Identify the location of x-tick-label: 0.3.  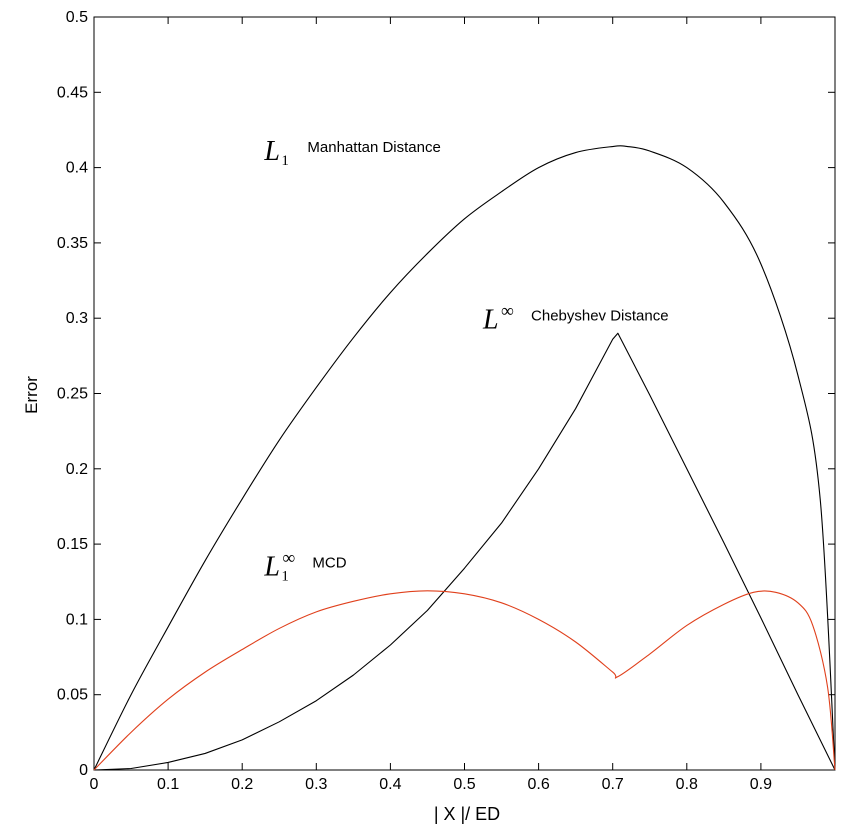
(316, 784).